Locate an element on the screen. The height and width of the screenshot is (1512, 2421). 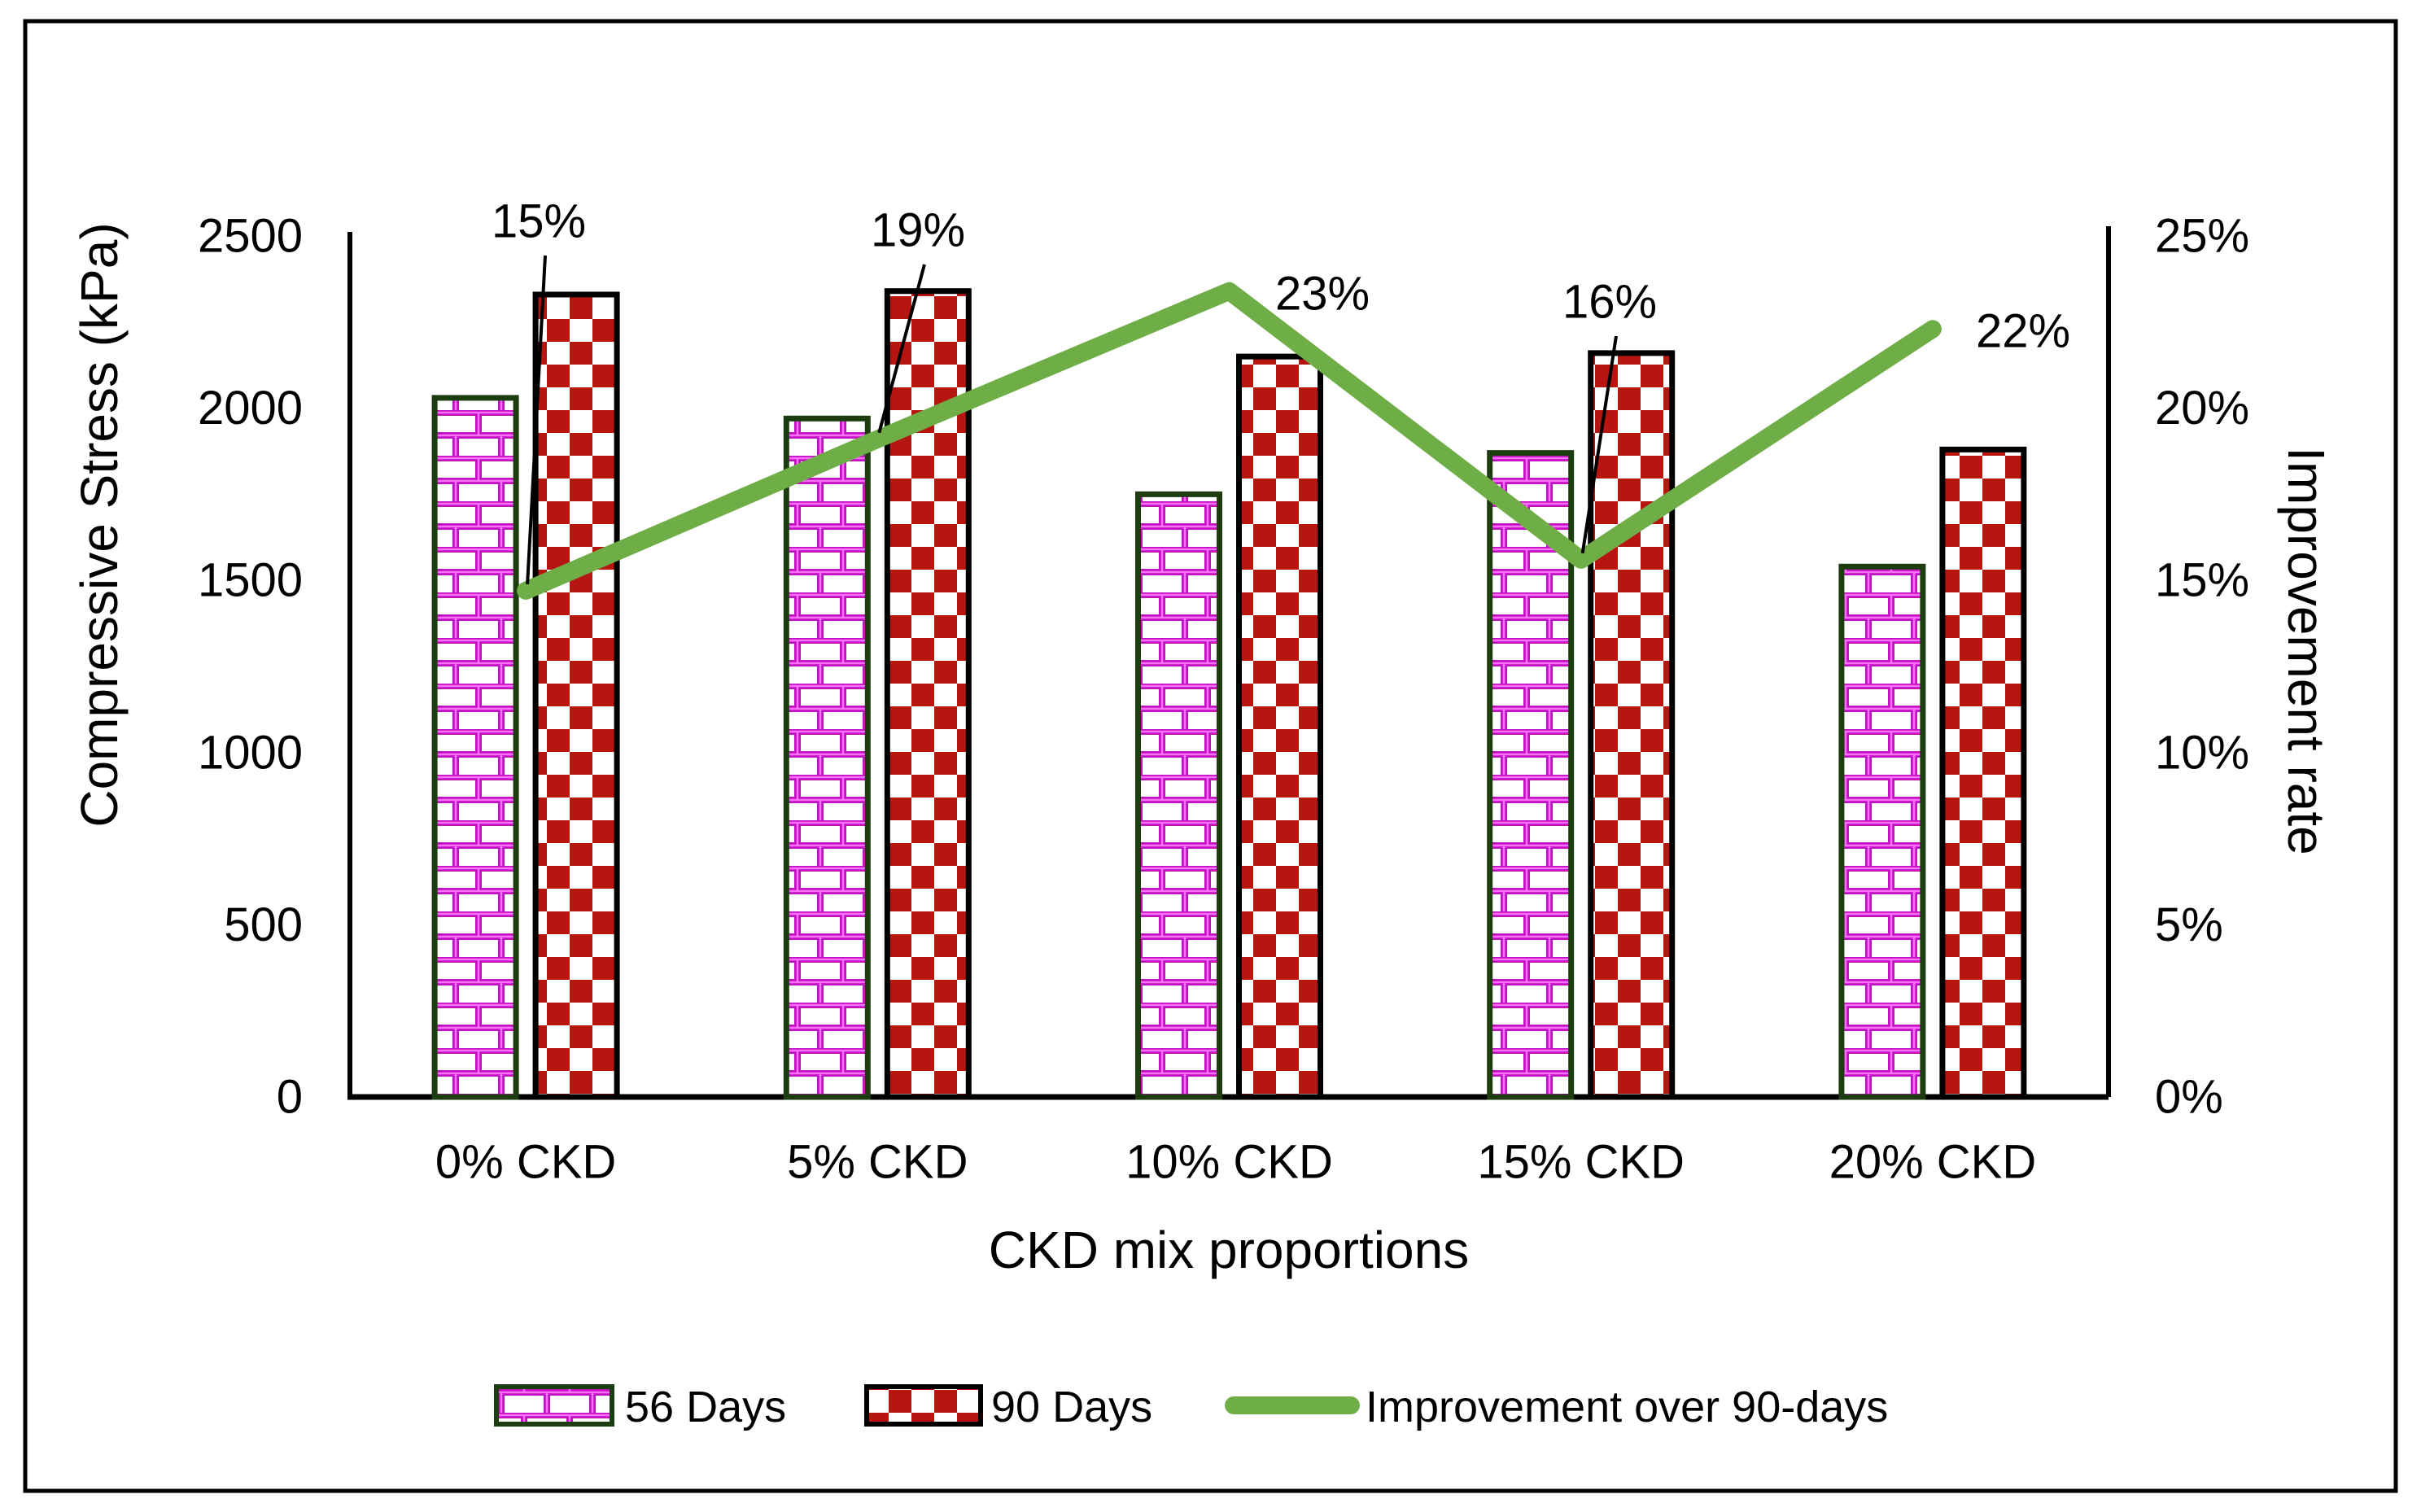
left-axis-tick-label: 2000 is located at coordinates (250, 408).